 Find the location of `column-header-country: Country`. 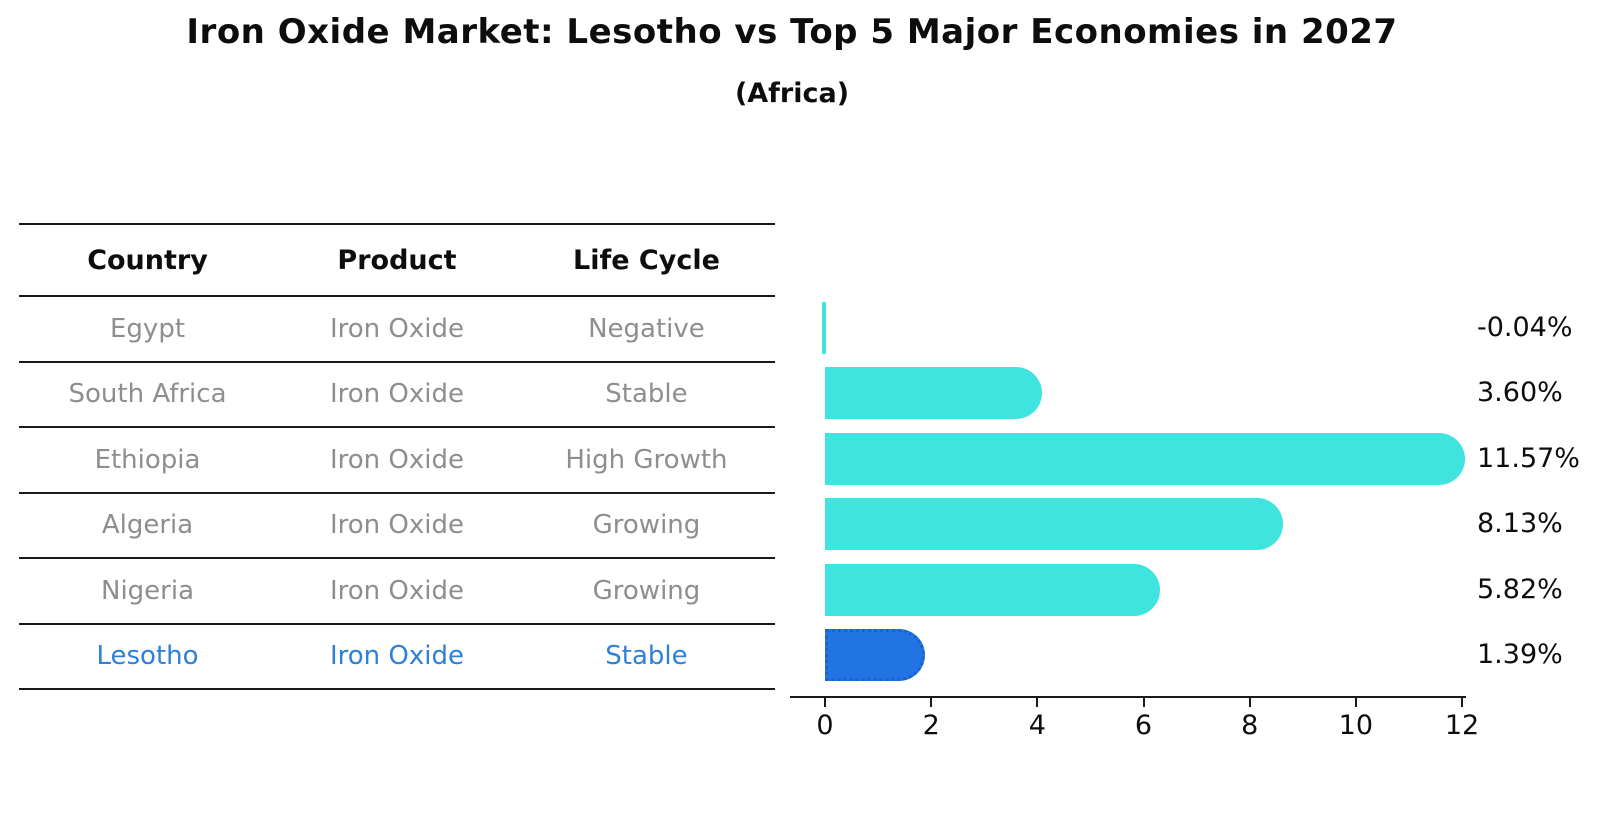

column-header-country: Country is located at coordinates (147, 260).